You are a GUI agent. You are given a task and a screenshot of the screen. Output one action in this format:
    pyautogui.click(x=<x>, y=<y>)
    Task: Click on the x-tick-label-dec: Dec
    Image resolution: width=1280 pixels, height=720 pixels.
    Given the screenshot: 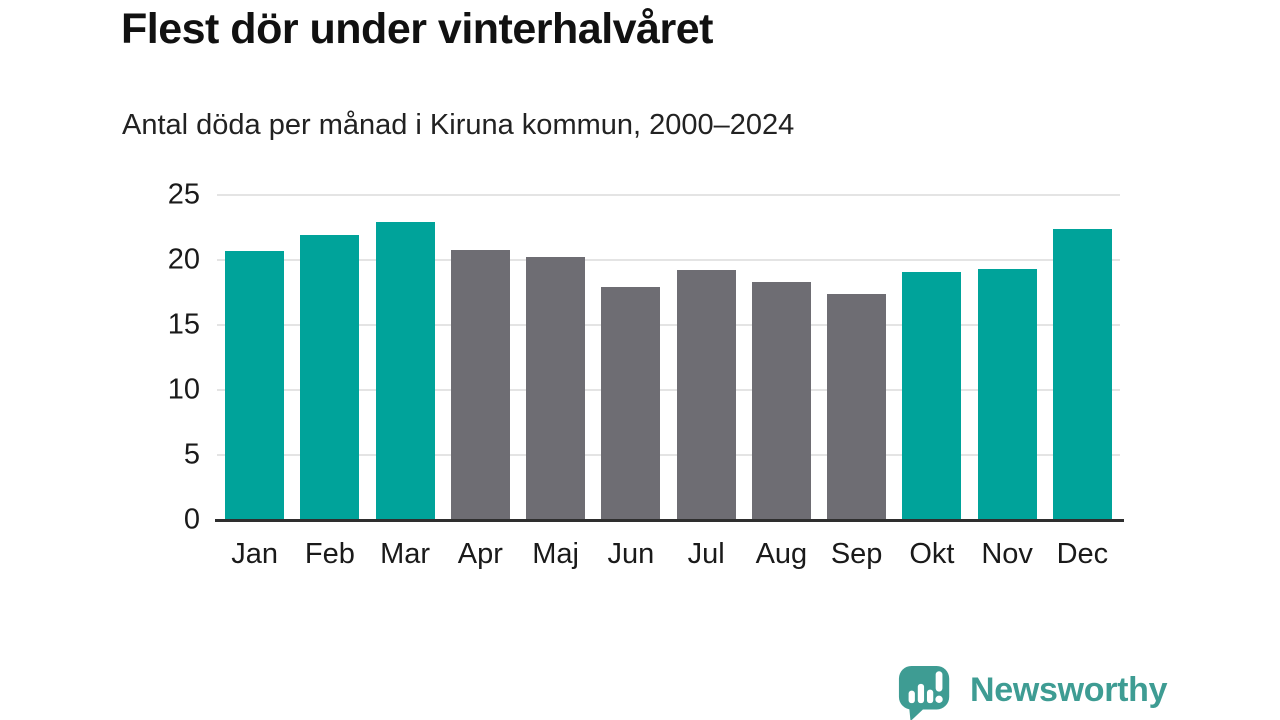 What is the action you would take?
    pyautogui.click(x=1082, y=554)
    